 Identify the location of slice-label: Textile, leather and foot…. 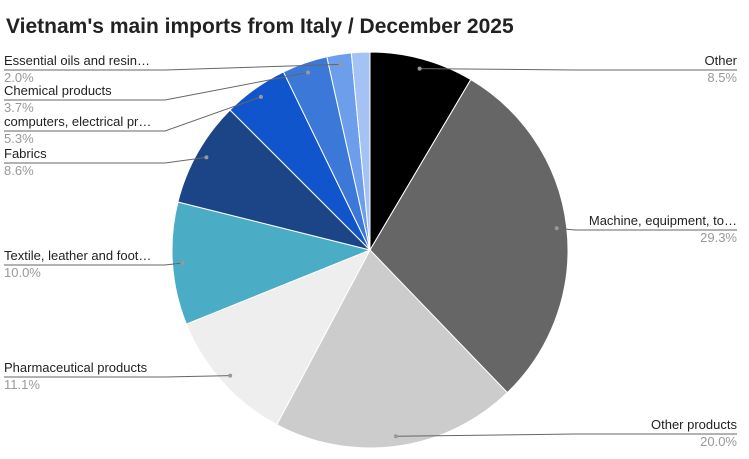
(77, 255).